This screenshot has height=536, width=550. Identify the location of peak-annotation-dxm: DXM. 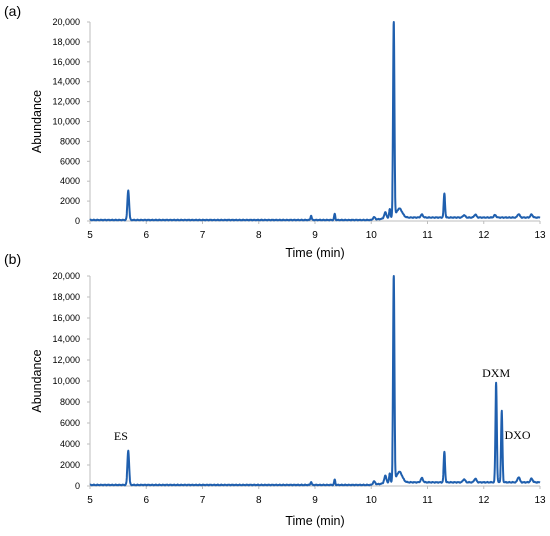
(496, 373).